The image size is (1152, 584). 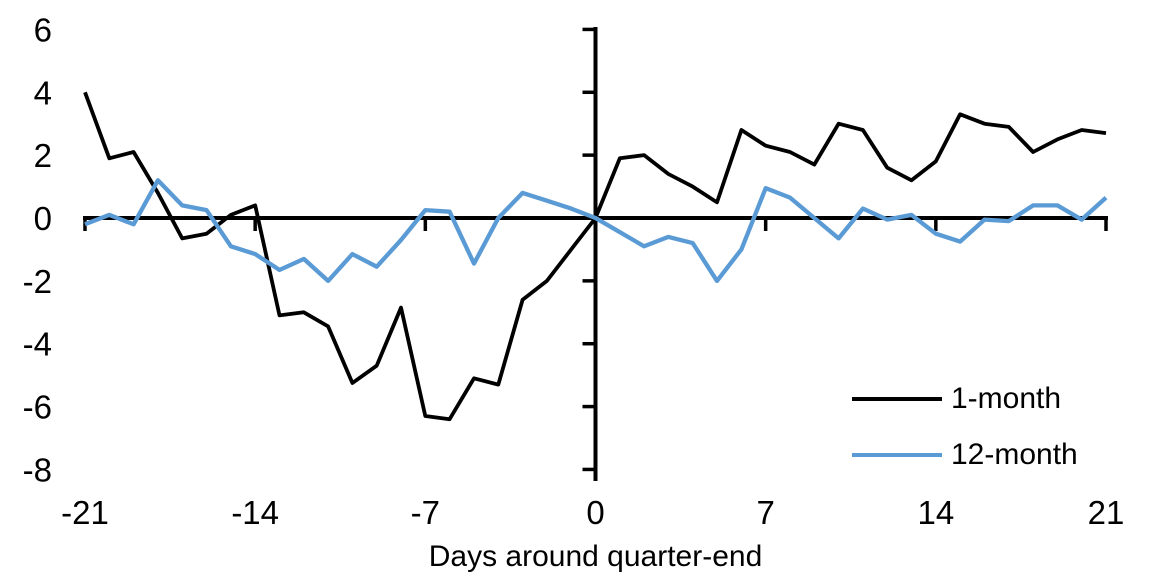 What do you see at coordinates (965, 427) in the screenshot?
I see `legend: 1-month 12-month` at bounding box center [965, 427].